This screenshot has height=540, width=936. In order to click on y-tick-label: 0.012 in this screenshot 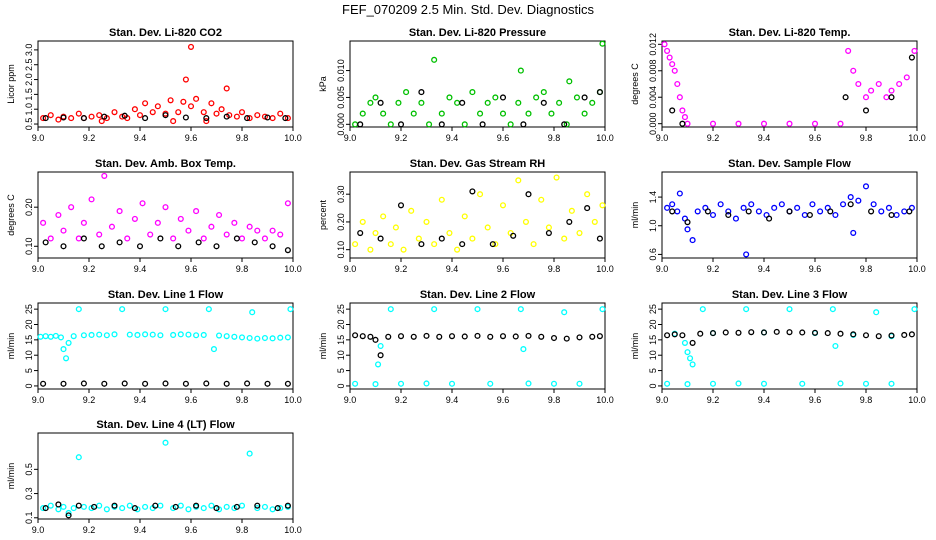, I will do `click(653, 44)`.